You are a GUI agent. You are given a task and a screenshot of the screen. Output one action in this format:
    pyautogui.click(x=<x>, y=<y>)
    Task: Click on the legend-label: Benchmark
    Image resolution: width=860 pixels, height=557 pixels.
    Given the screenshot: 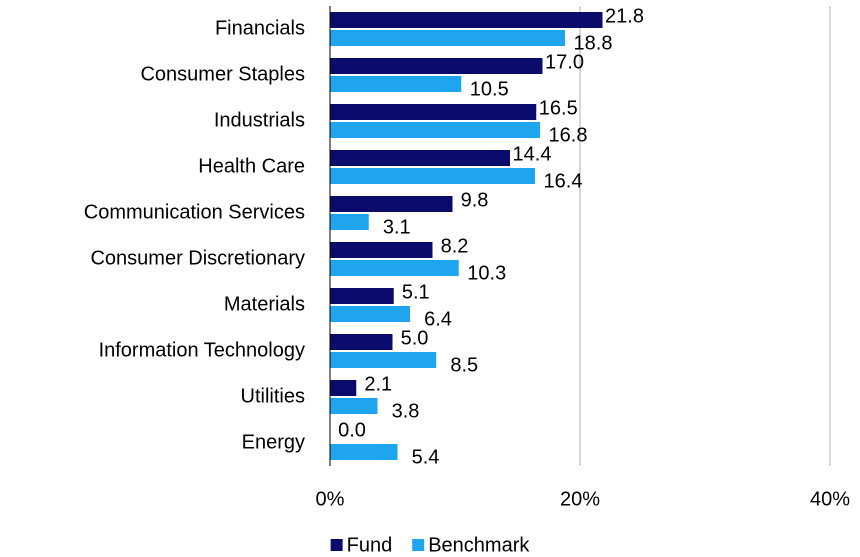 What is the action you would take?
    pyautogui.click(x=479, y=545)
    